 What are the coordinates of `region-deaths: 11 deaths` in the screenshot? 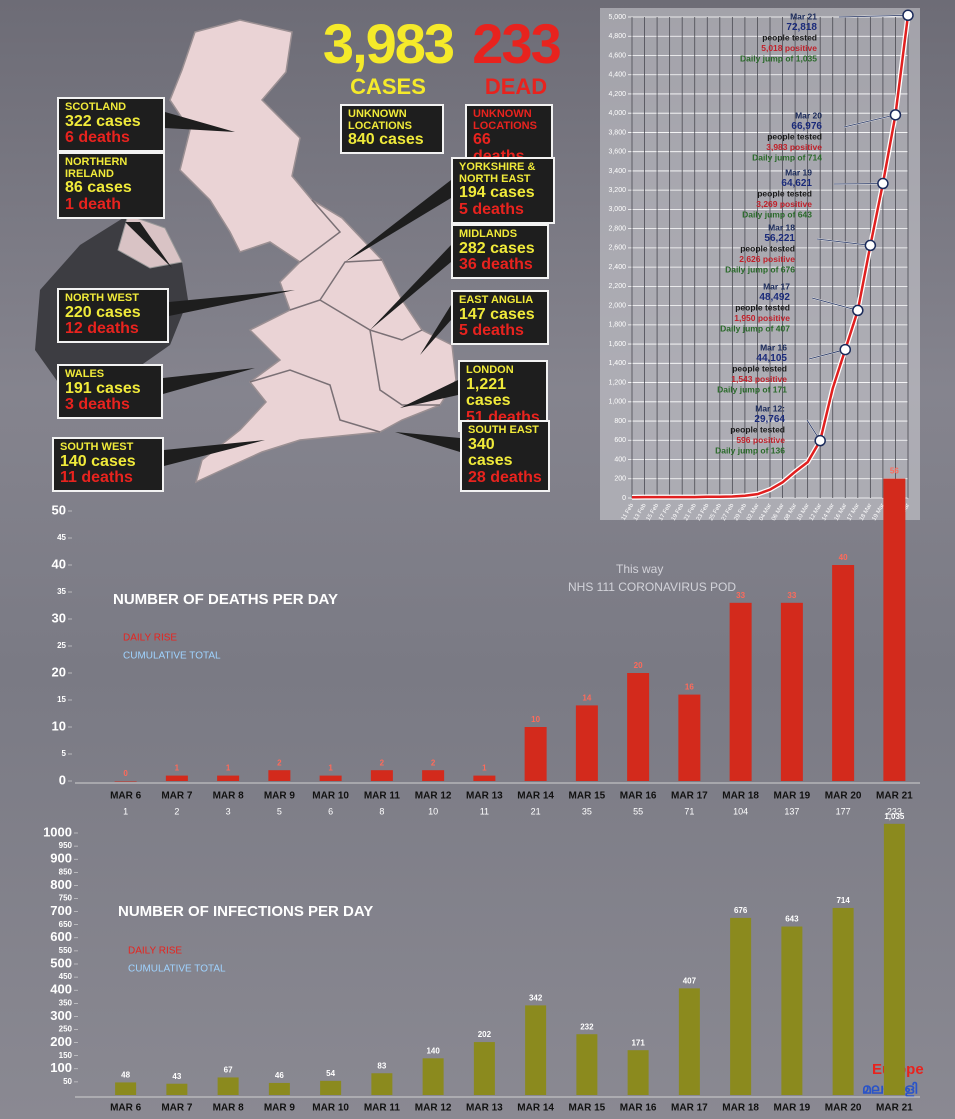 It's located at (96, 478).